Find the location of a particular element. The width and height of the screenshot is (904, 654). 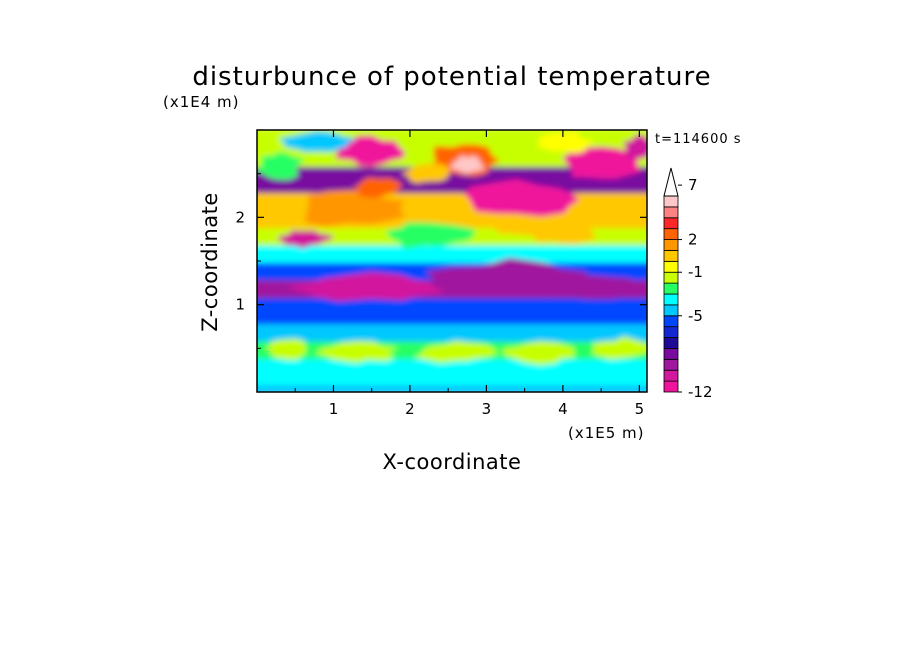

colorbar-label: 2 is located at coordinates (693, 240).